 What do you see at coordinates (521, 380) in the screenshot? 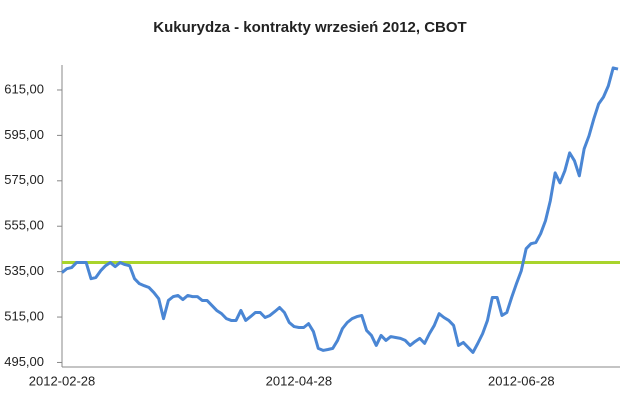
I see `x-tick-label: 2012-06-28` at bounding box center [521, 380].